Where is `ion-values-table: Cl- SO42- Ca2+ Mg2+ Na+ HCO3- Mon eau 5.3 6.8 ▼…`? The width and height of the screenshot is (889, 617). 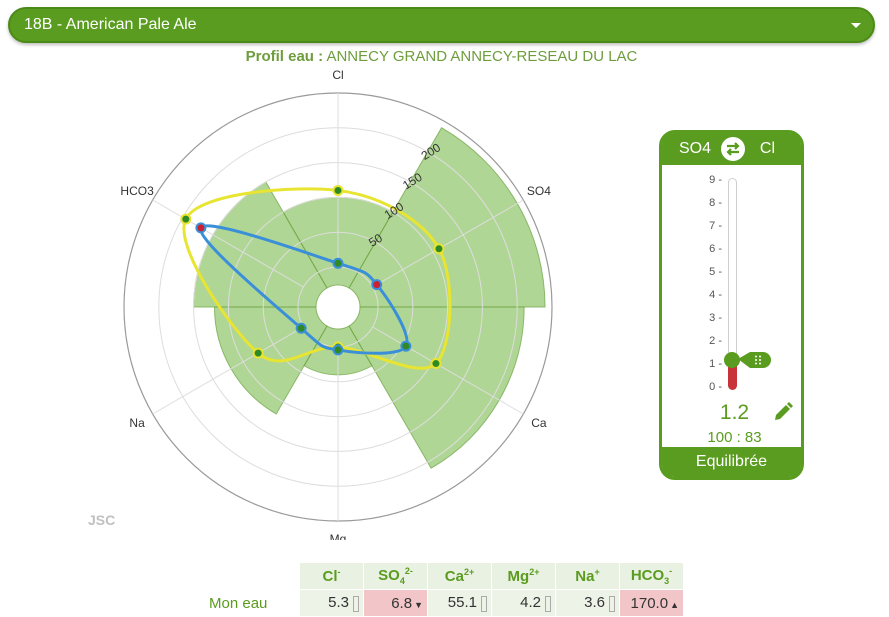
ion-values-table: Cl- SO42- Ca2+ Mg2+ Na+ HCO3- Mon eau 5.3 6.8 ▼… is located at coordinates (442, 589).